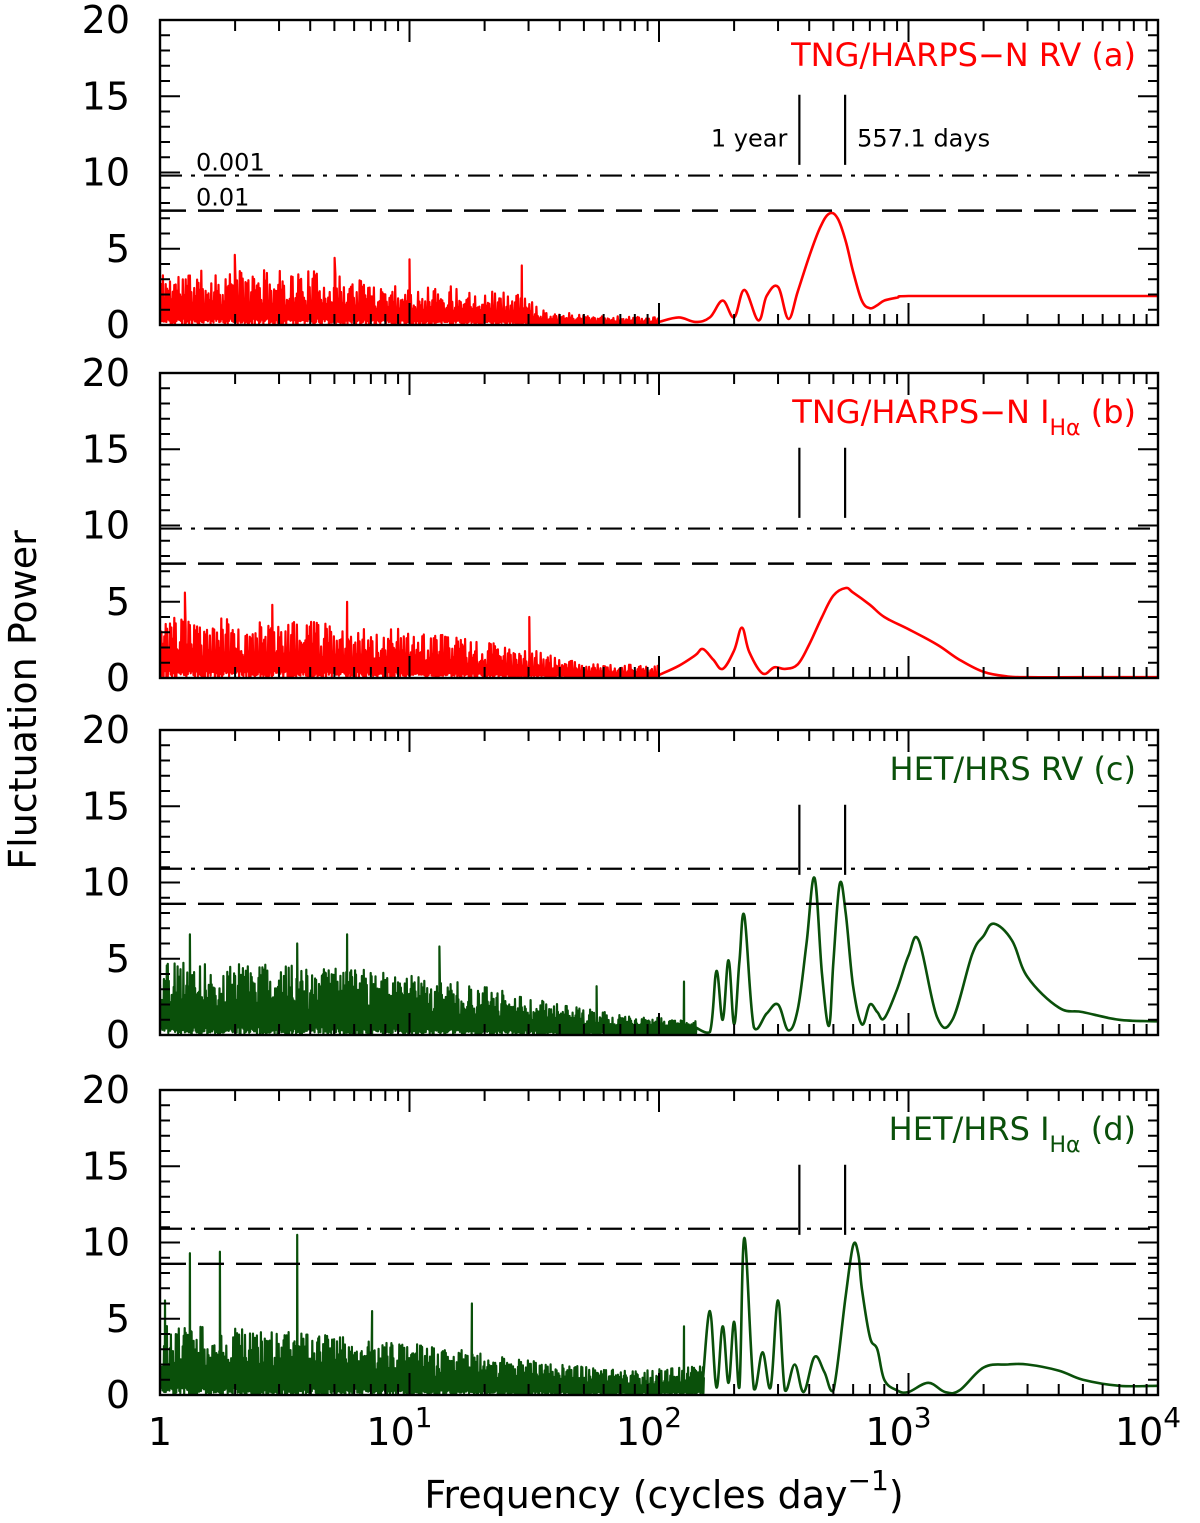 This screenshot has width=1200, height=1523. What do you see at coordinates (424, 1417) in the screenshot?
I see `x-tick-exponent: 1` at bounding box center [424, 1417].